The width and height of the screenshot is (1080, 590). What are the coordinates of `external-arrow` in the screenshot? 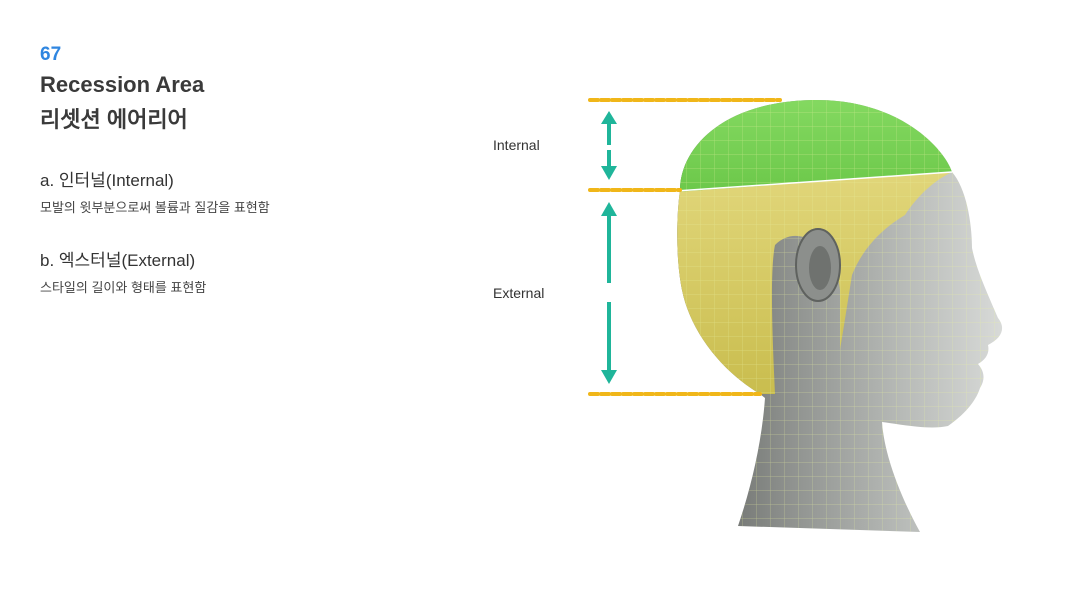 It's located at (609, 293).